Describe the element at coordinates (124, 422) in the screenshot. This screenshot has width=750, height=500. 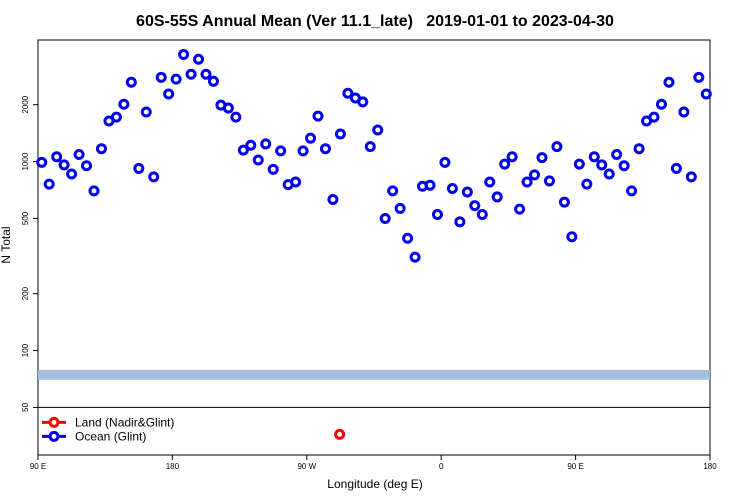
I see `legend-label: Land (Nadir&Glint)` at that location.